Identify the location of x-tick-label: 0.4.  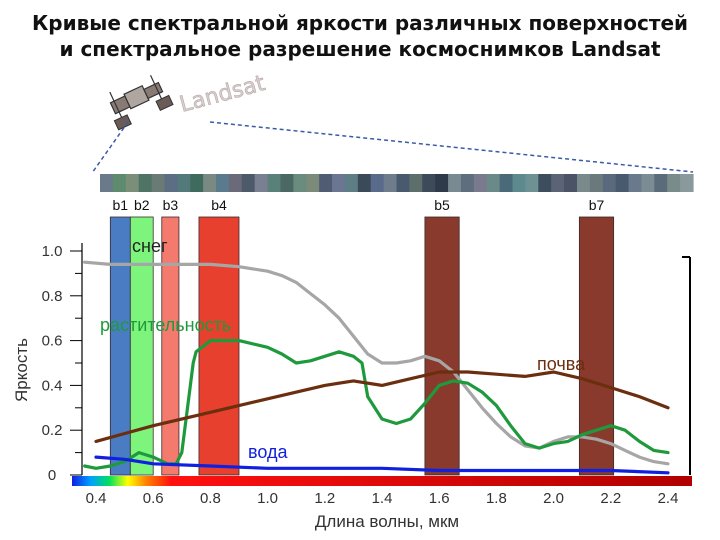
(96, 498).